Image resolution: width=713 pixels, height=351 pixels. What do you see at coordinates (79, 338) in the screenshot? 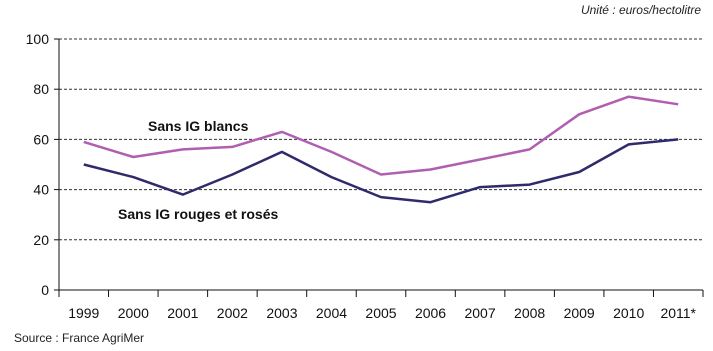
I see `source-note: Source : France AgriMer` at bounding box center [79, 338].